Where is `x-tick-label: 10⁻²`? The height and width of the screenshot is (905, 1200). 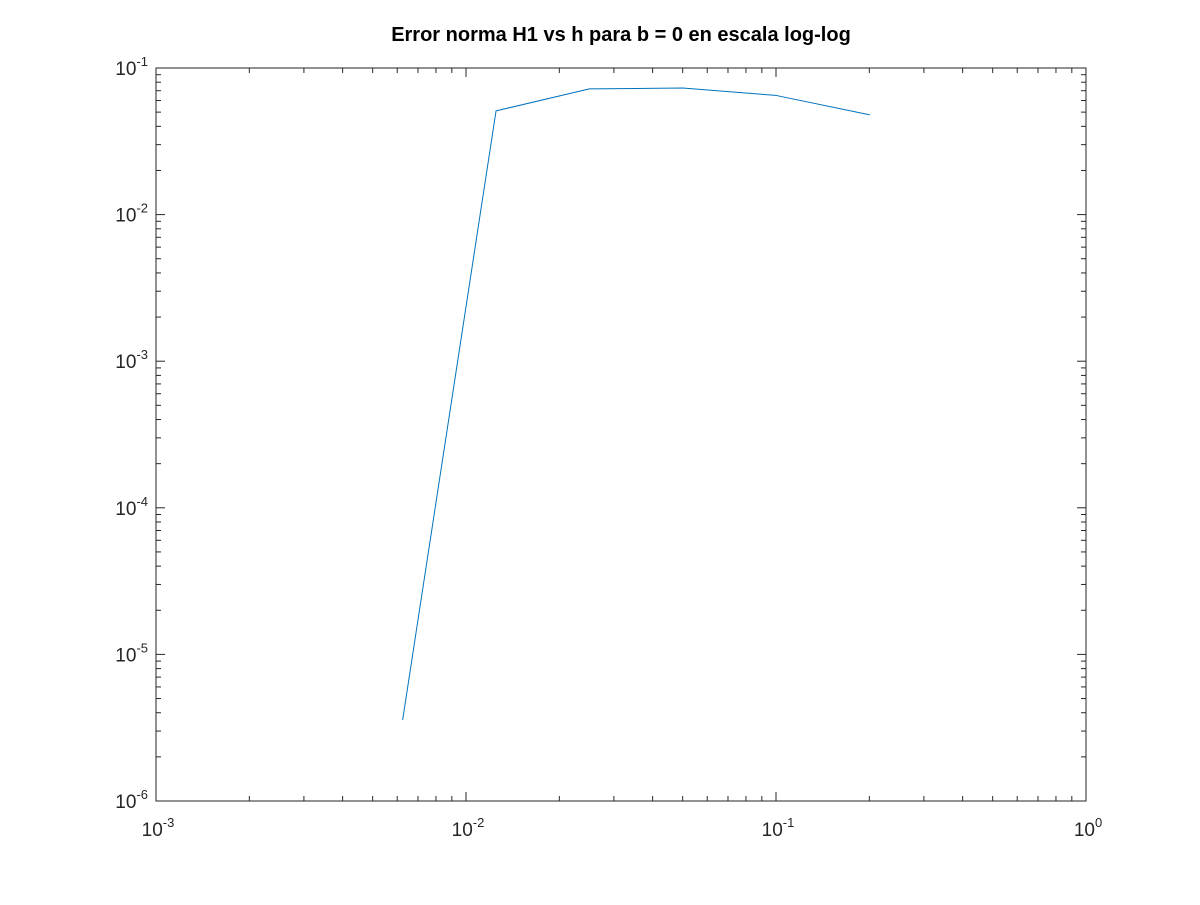
x-tick-label: 10⁻² is located at coordinates (468, 828).